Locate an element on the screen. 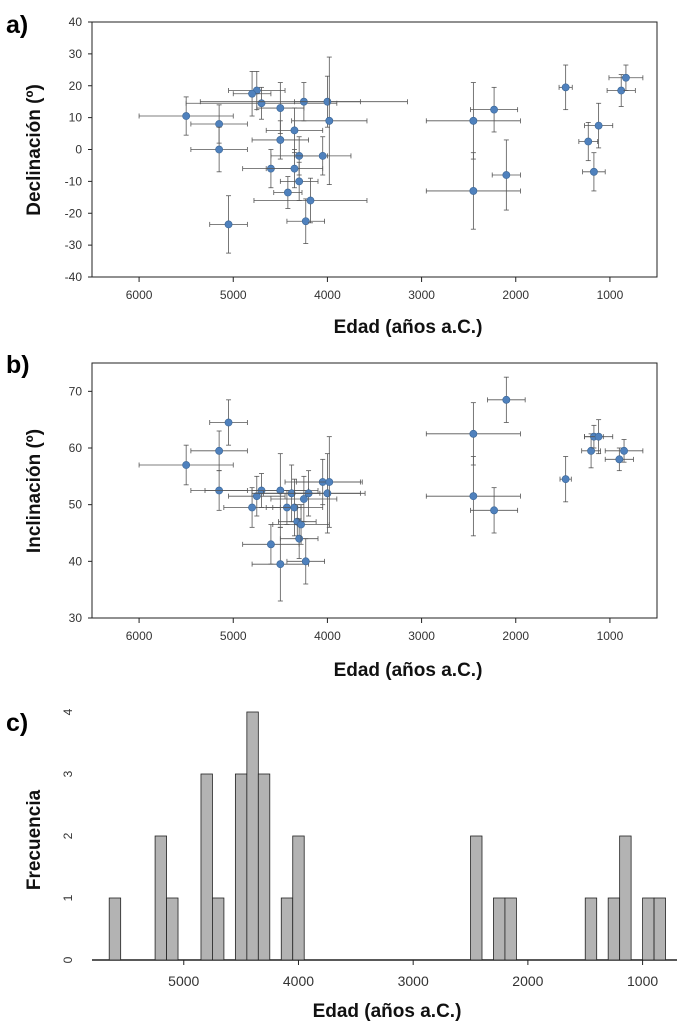 This screenshot has height=1025, width=677. panel-a-x-tick-label: 1000 is located at coordinates (610, 295).